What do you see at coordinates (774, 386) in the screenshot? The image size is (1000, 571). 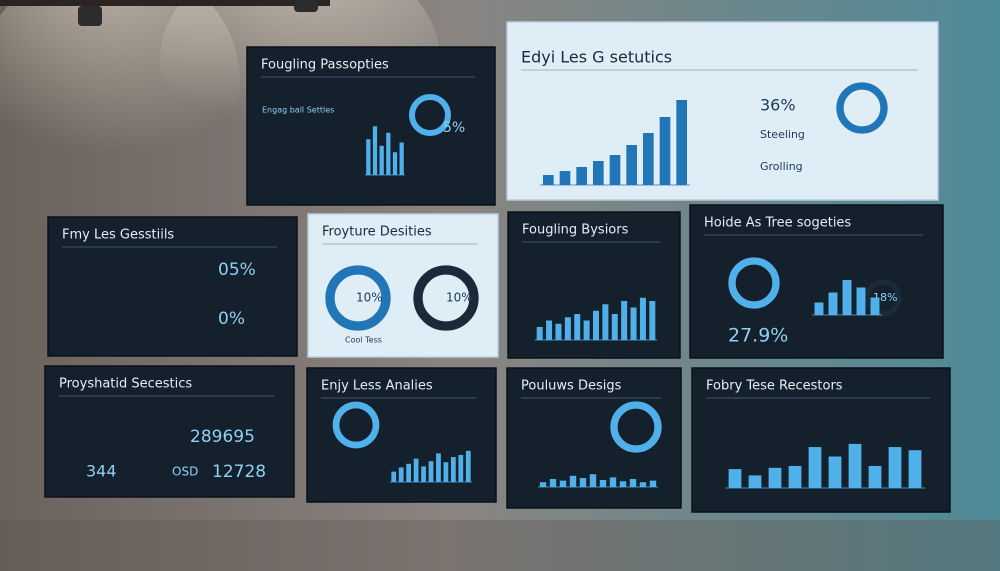 I see `panel-title: Fobry Tese Recestors` at bounding box center [774, 386].